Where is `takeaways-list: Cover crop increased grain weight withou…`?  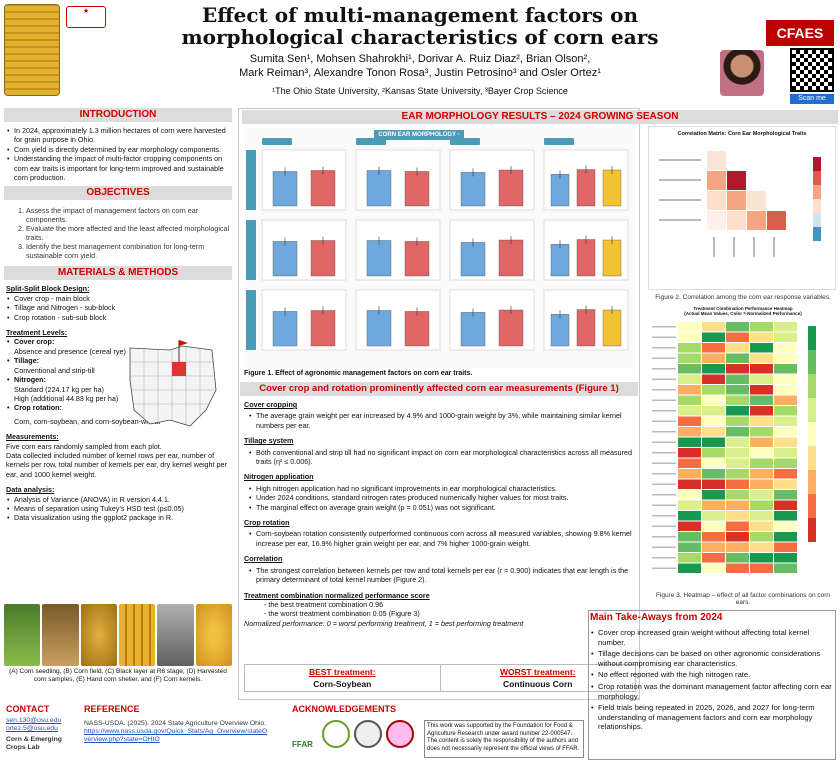 takeaways-list: Cover crop increased grain weight withou… is located at coordinates (712, 681).